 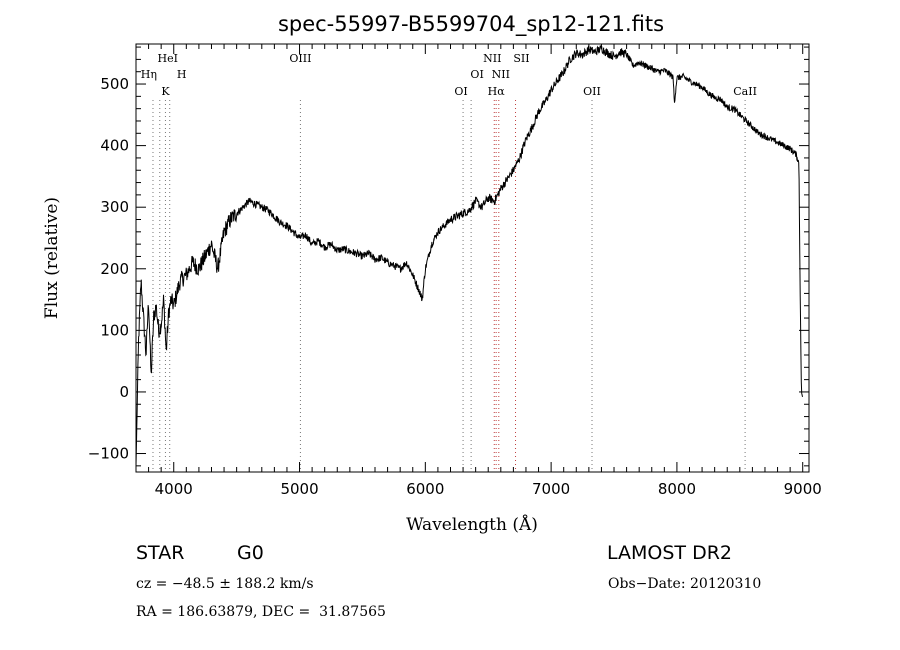 What do you see at coordinates (114, 207) in the screenshot?
I see `y-tick-label: 300` at bounding box center [114, 207].